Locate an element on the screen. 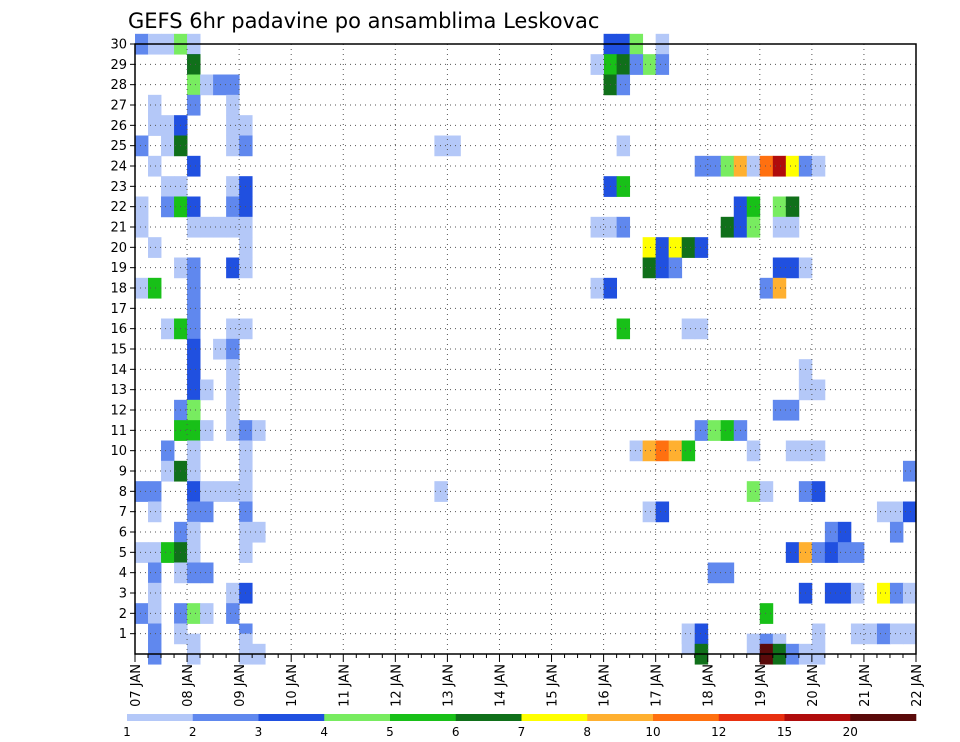  x-tick-label: 16 JAN is located at coordinates (605, 685).